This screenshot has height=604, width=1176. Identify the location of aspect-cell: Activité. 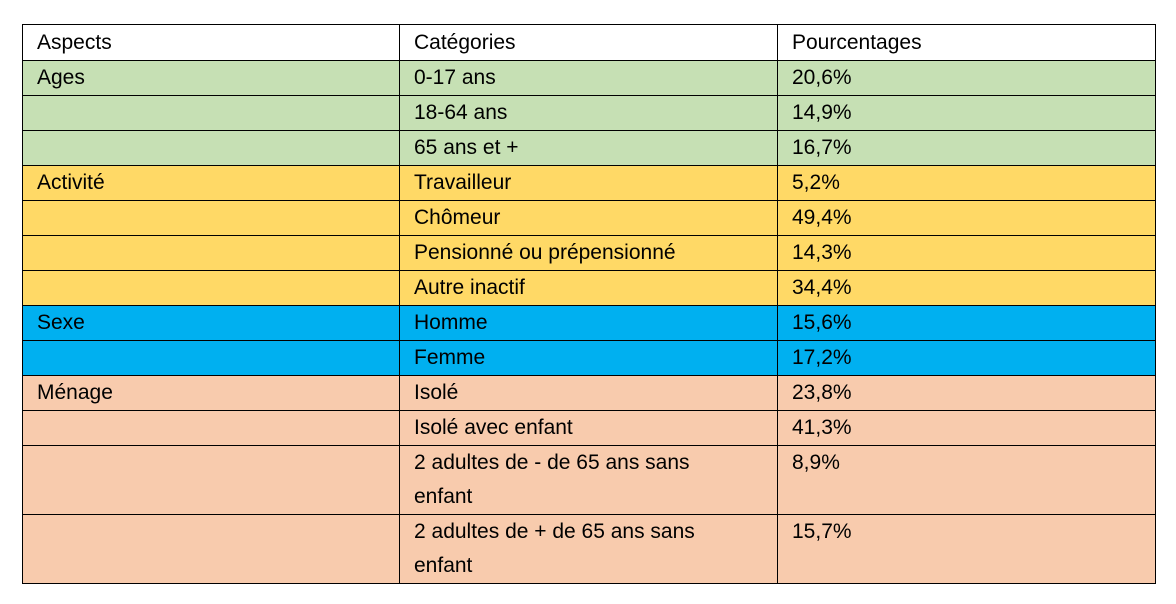
(211, 183).